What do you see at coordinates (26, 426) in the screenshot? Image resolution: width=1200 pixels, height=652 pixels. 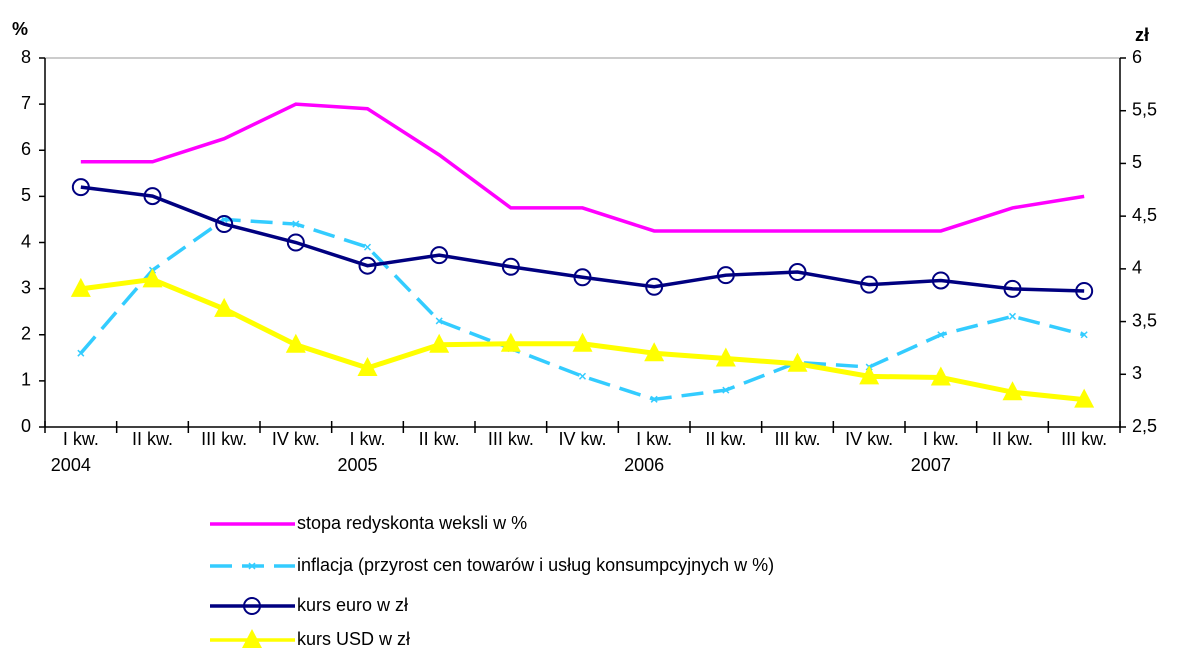 I see `y-tick-label: 0` at bounding box center [26, 426].